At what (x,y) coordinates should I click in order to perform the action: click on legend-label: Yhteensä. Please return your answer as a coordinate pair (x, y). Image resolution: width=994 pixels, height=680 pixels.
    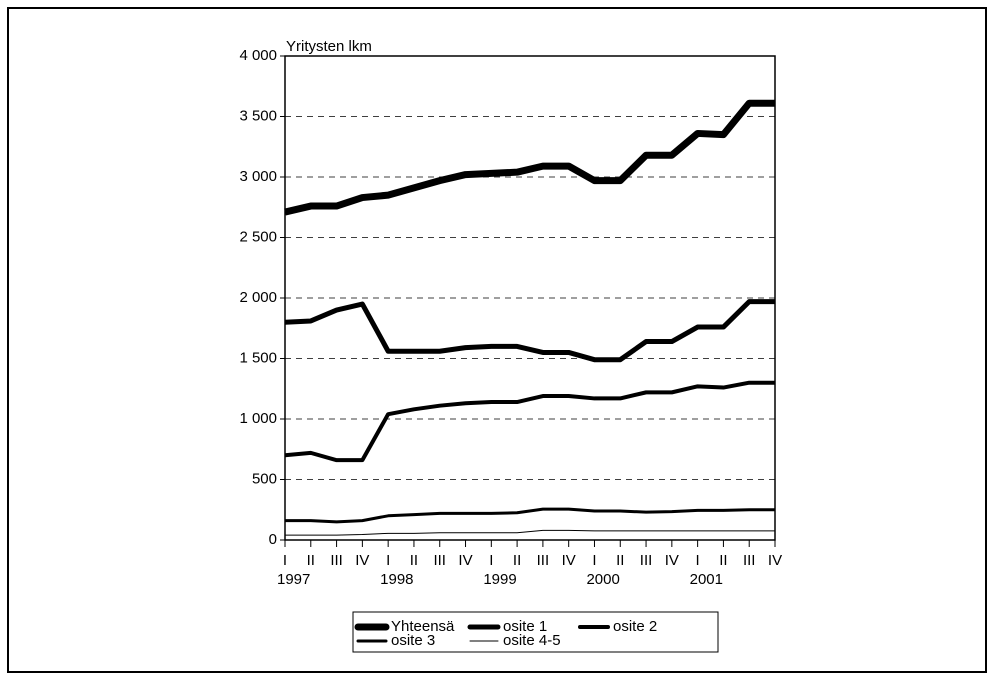
    Looking at the image, I should click on (423, 626).